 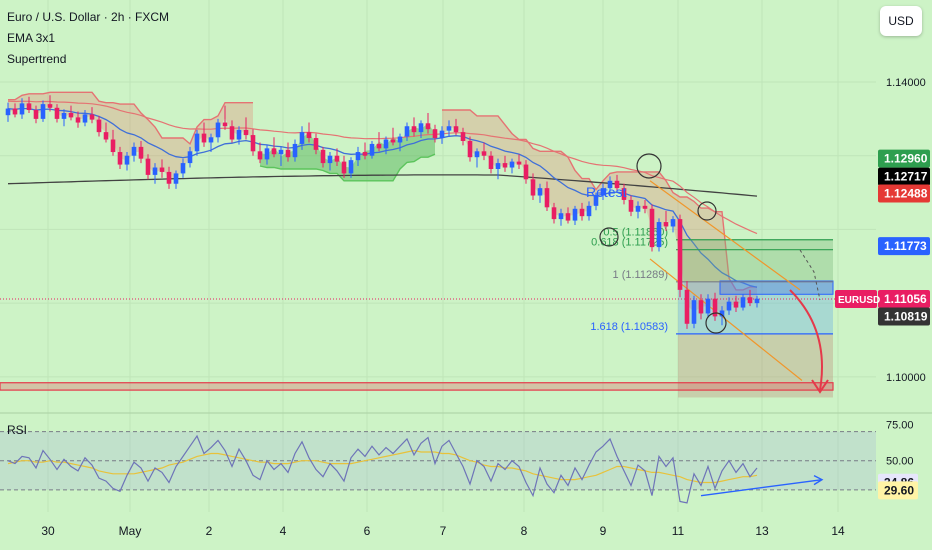 What do you see at coordinates (725, 235) in the screenshot?
I see `channel-upper-line` at bounding box center [725, 235].